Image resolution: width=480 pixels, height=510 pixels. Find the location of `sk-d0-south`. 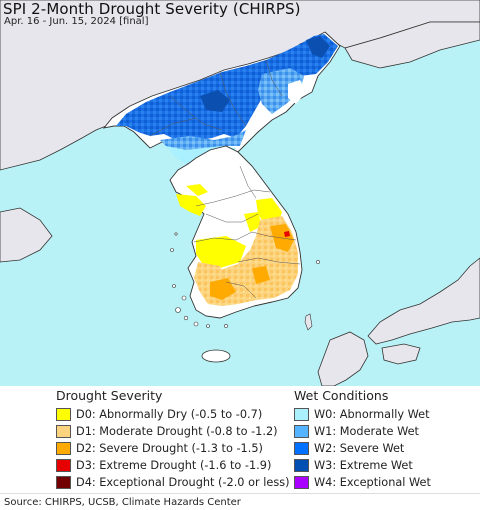

sk-d0-south is located at coordinates (221, 252).